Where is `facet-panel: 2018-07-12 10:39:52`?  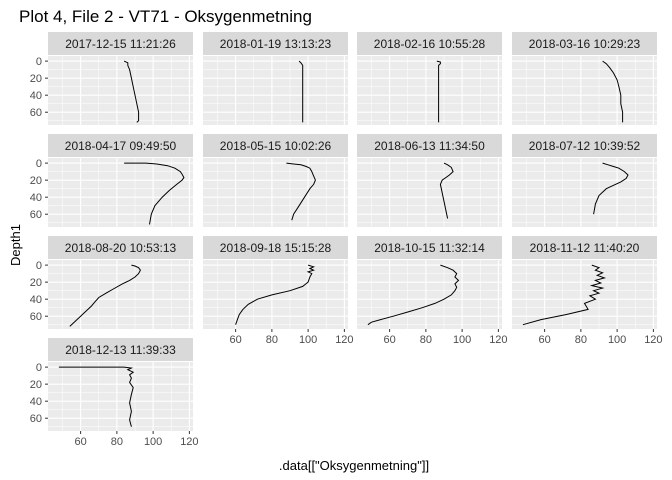
facet-panel: 2018-07-12 10:39:52 is located at coordinates (584, 180).